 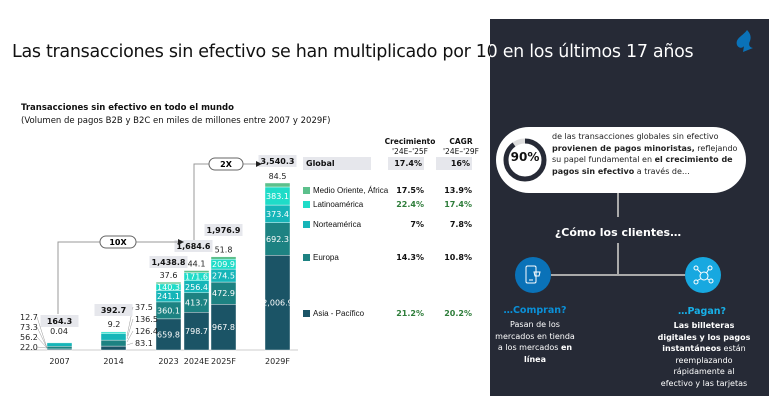 I want to click on x-tick-label: 2023, so click(x=168, y=361).